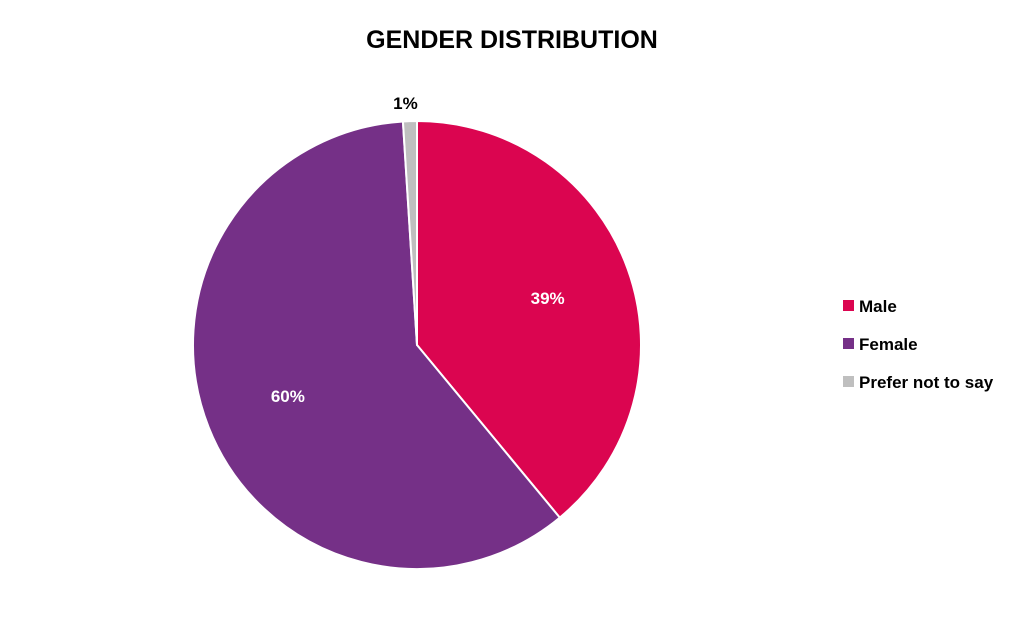 The height and width of the screenshot is (633, 1024). Describe the element at coordinates (878, 306) in the screenshot. I see `legend-label-male: Male` at that location.